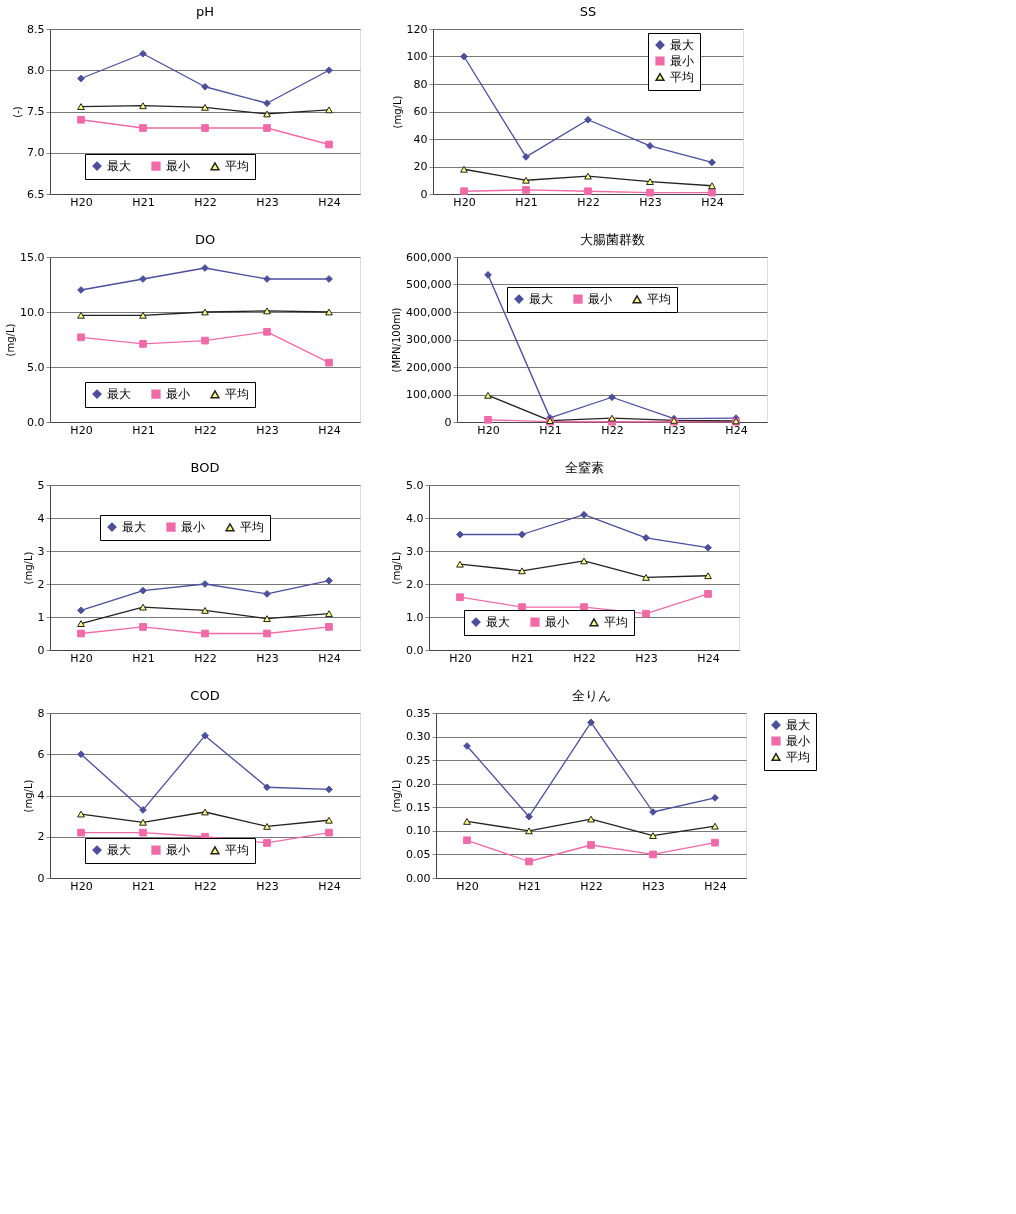 This screenshot has height=1214, width=1016. What do you see at coordinates (418, 784) in the screenshot?
I see `y-tick-label: 0.20` at bounding box center [418, 784].